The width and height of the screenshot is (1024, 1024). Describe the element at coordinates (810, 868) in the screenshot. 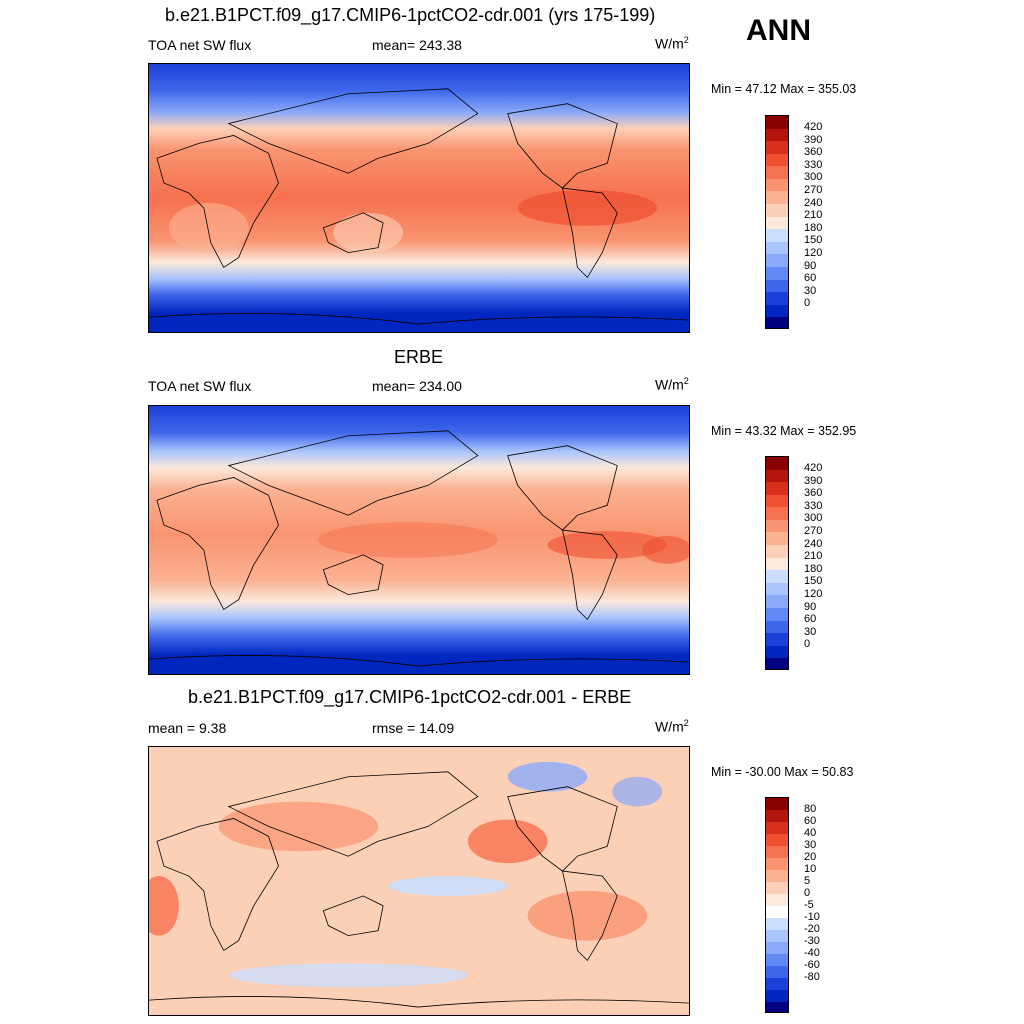

I see `colorbar-tick-label: 10` at that location.